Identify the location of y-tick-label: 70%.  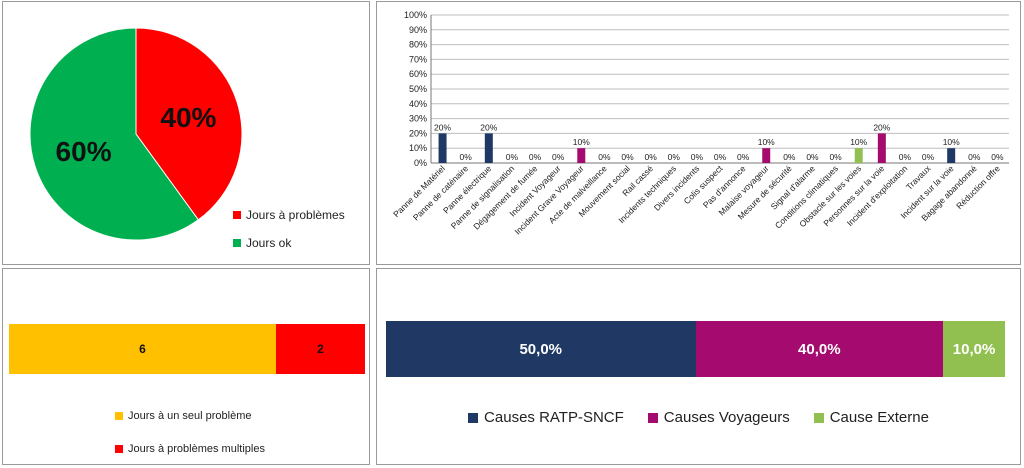
(418, 59).